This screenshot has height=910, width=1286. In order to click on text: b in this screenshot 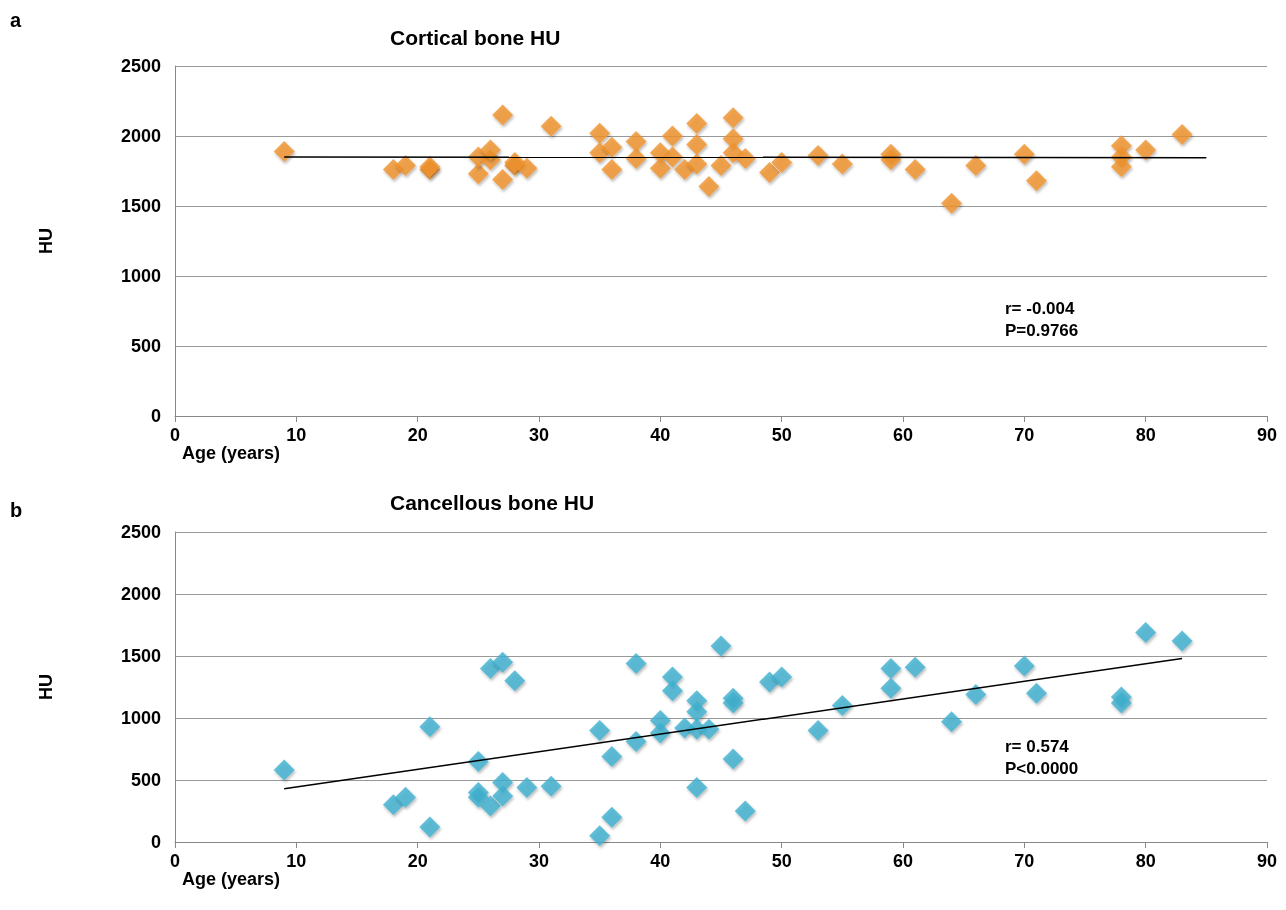, I will do `click(16, 510)`.